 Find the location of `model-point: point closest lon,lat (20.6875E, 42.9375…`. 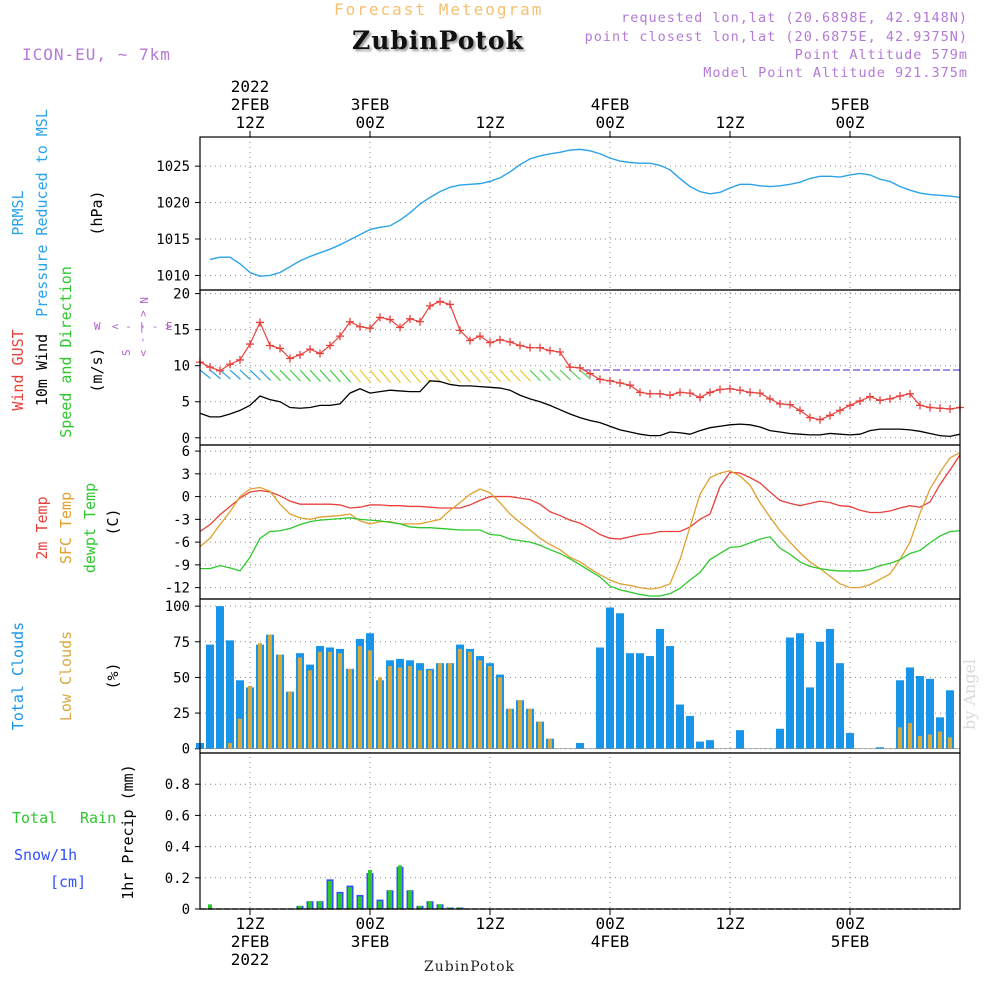

model-point: point closest lon,lat (20.6875E, 42.9375… is located at coordinates (776, 37).